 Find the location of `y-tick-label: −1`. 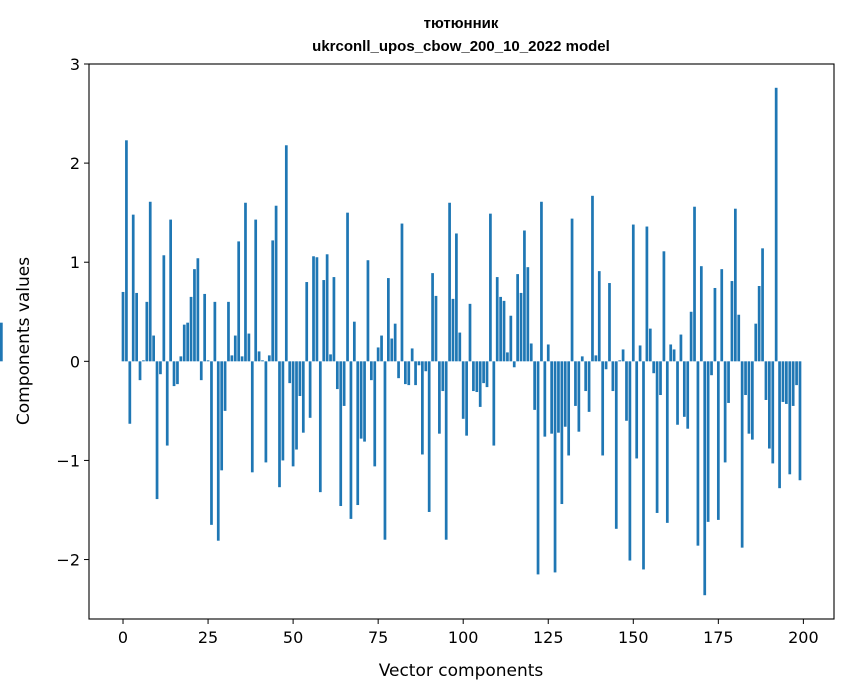

y-tick-label: −1 is located at coordinates (68, 460).